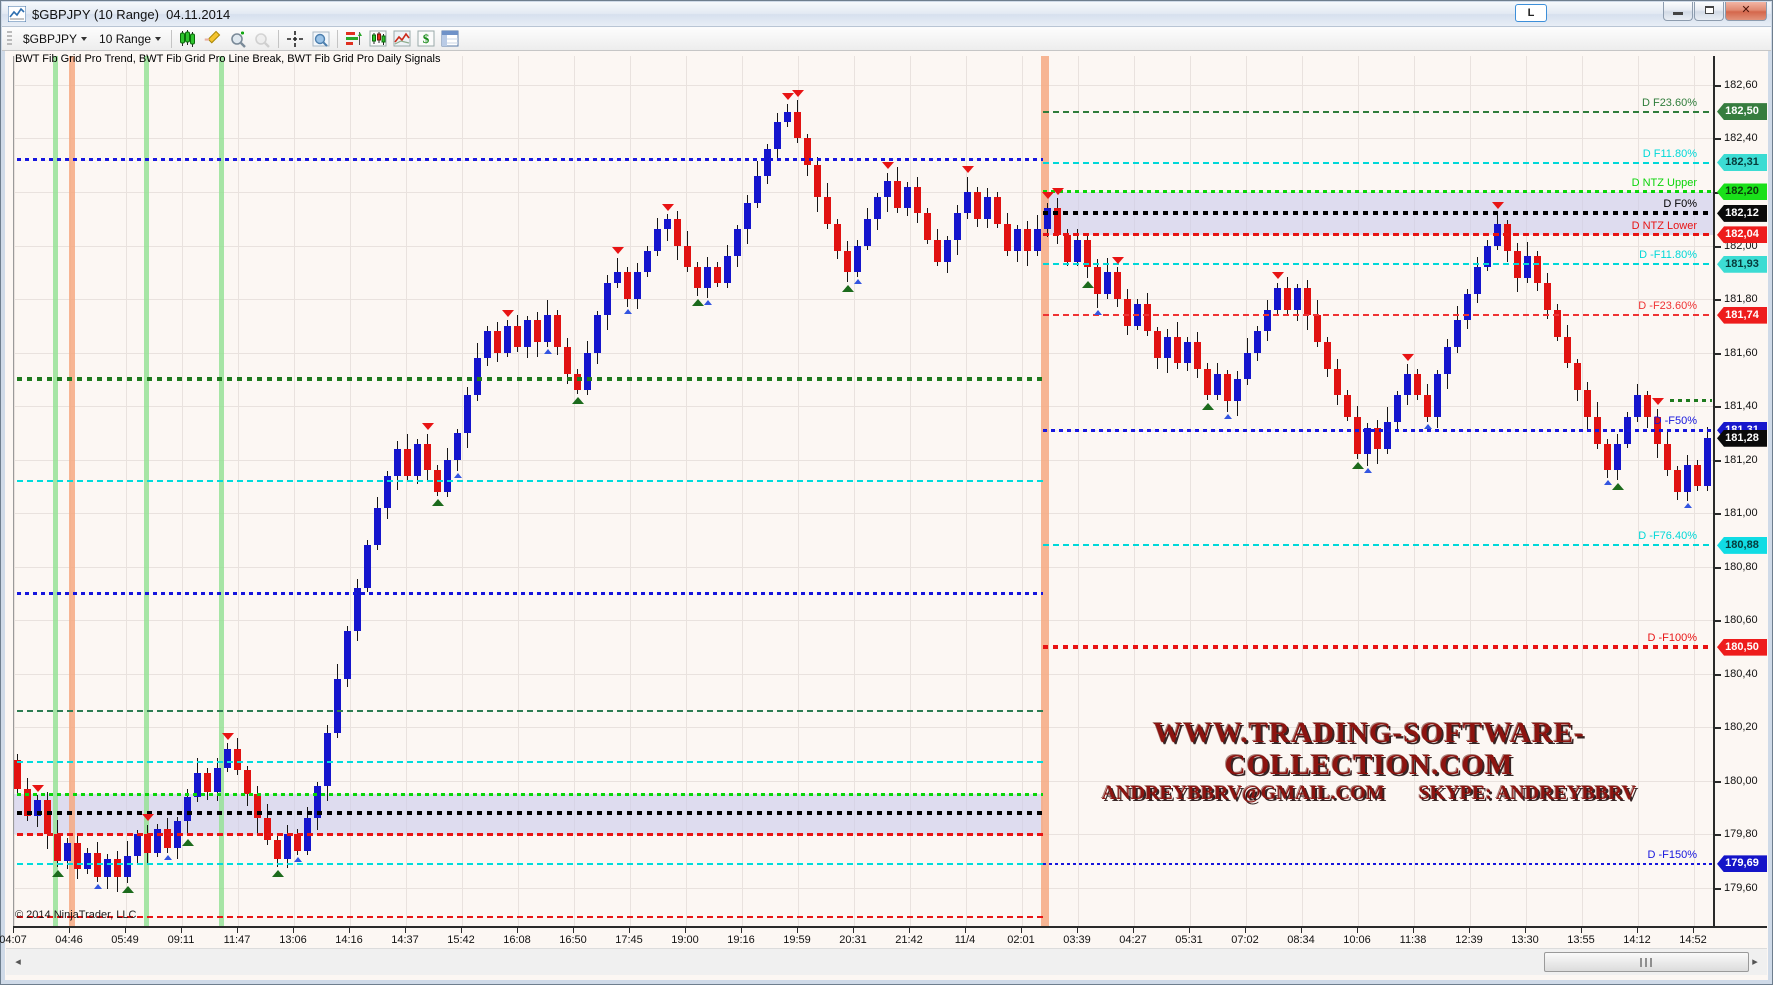 The width and height of the screenshot is (1773, 985). I want to click on toolbar-grip, so click(9, 38).